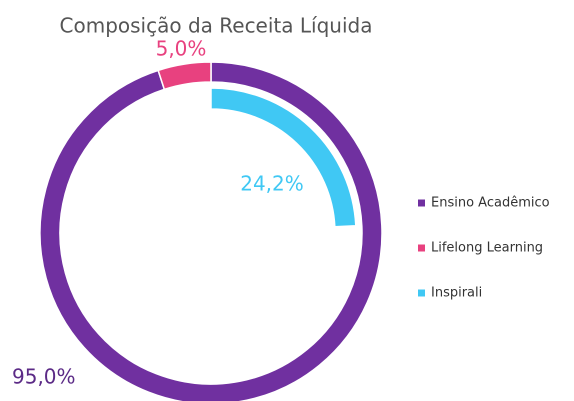  What do you see at coordinates (272, 184) in the screenshot?
I see `data-label: 24,2%` at bounding box center [272, 184].